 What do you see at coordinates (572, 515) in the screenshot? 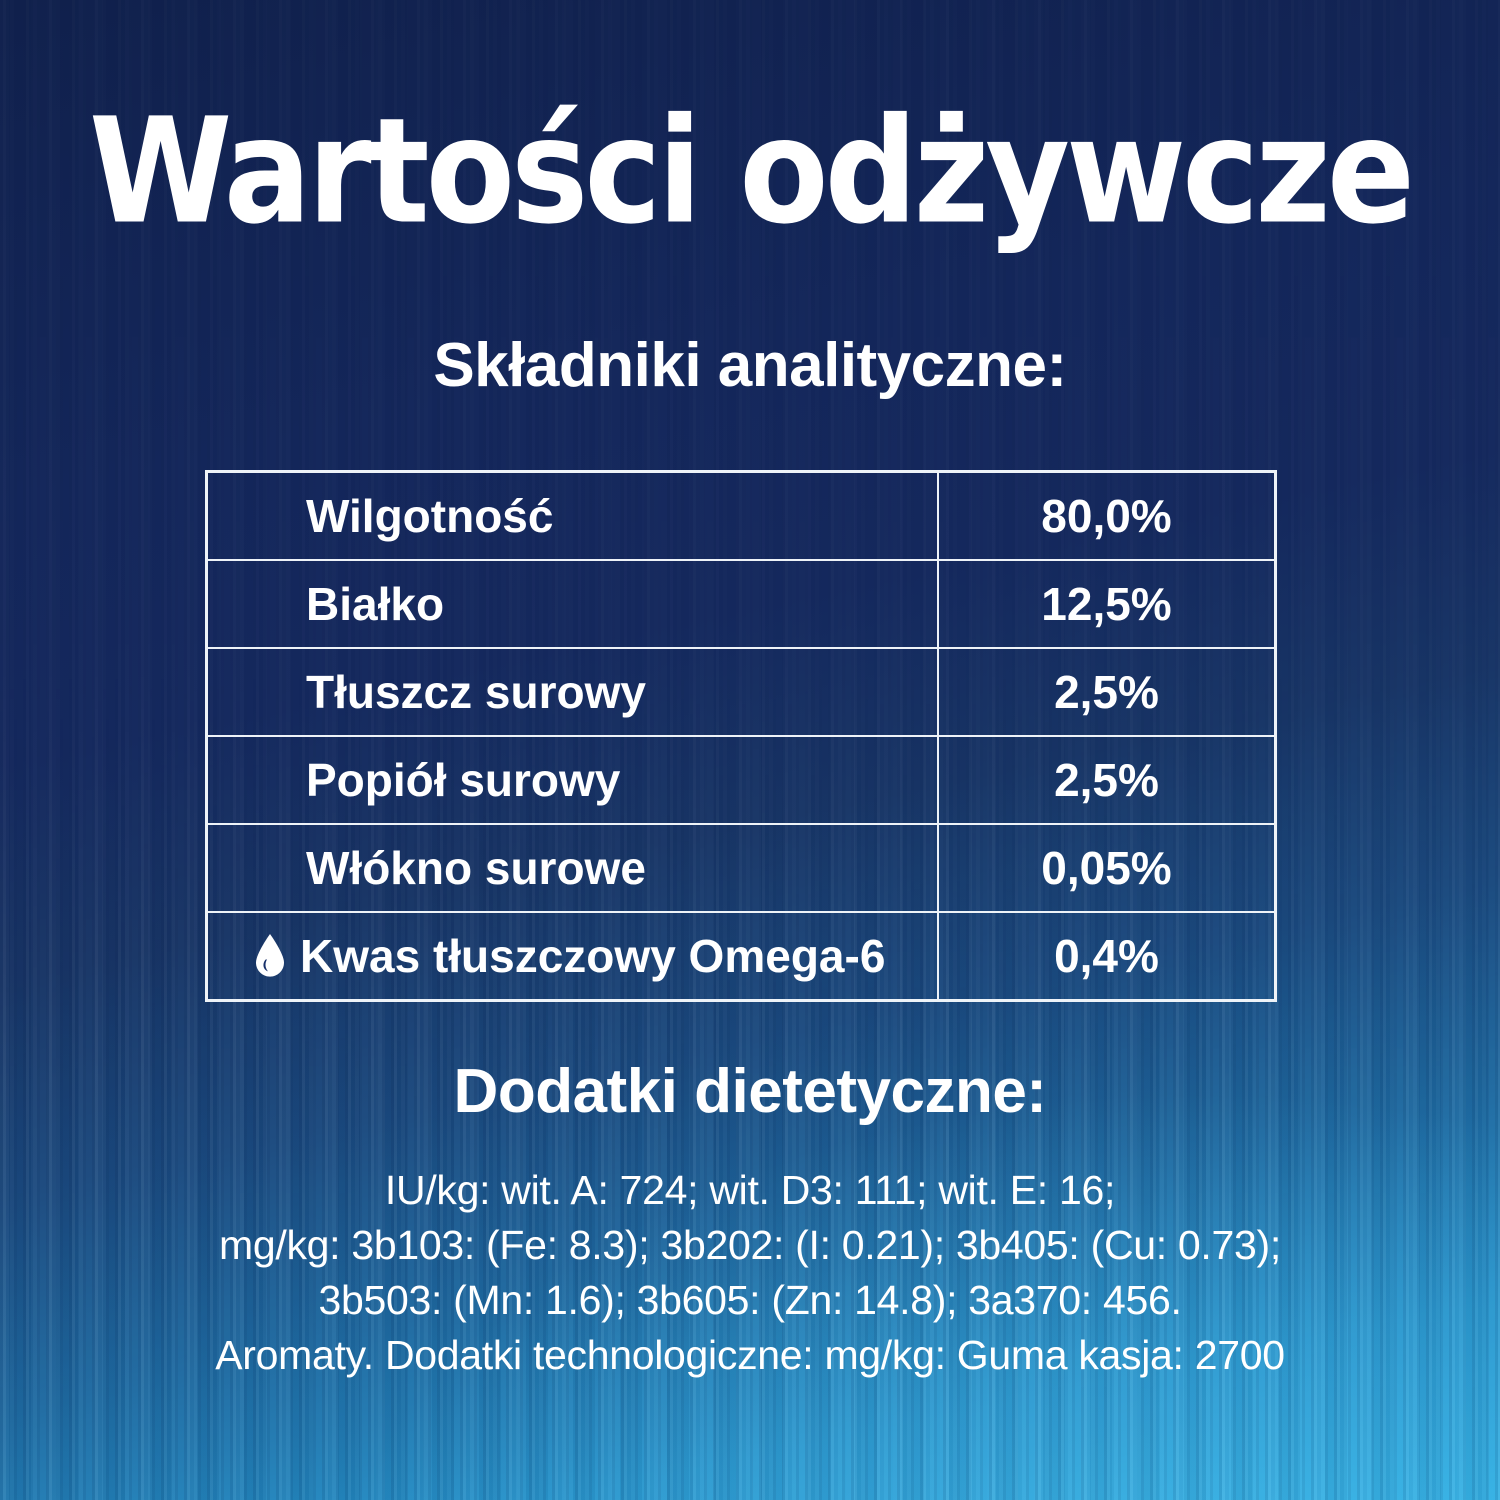
I see `row-label: Wilgotność` at bounding box center [572, 515].